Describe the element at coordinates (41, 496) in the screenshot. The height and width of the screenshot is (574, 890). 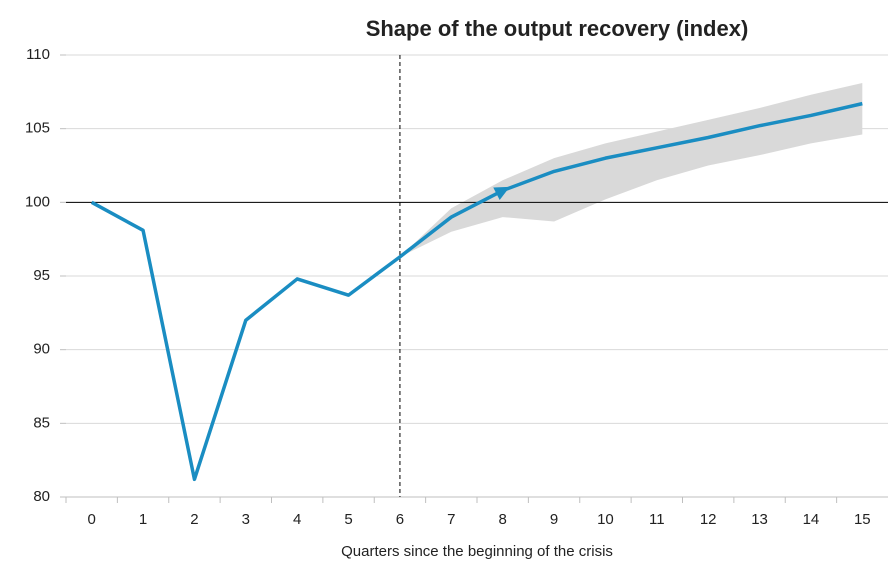
I see `y-tick-label: 80` at that location.